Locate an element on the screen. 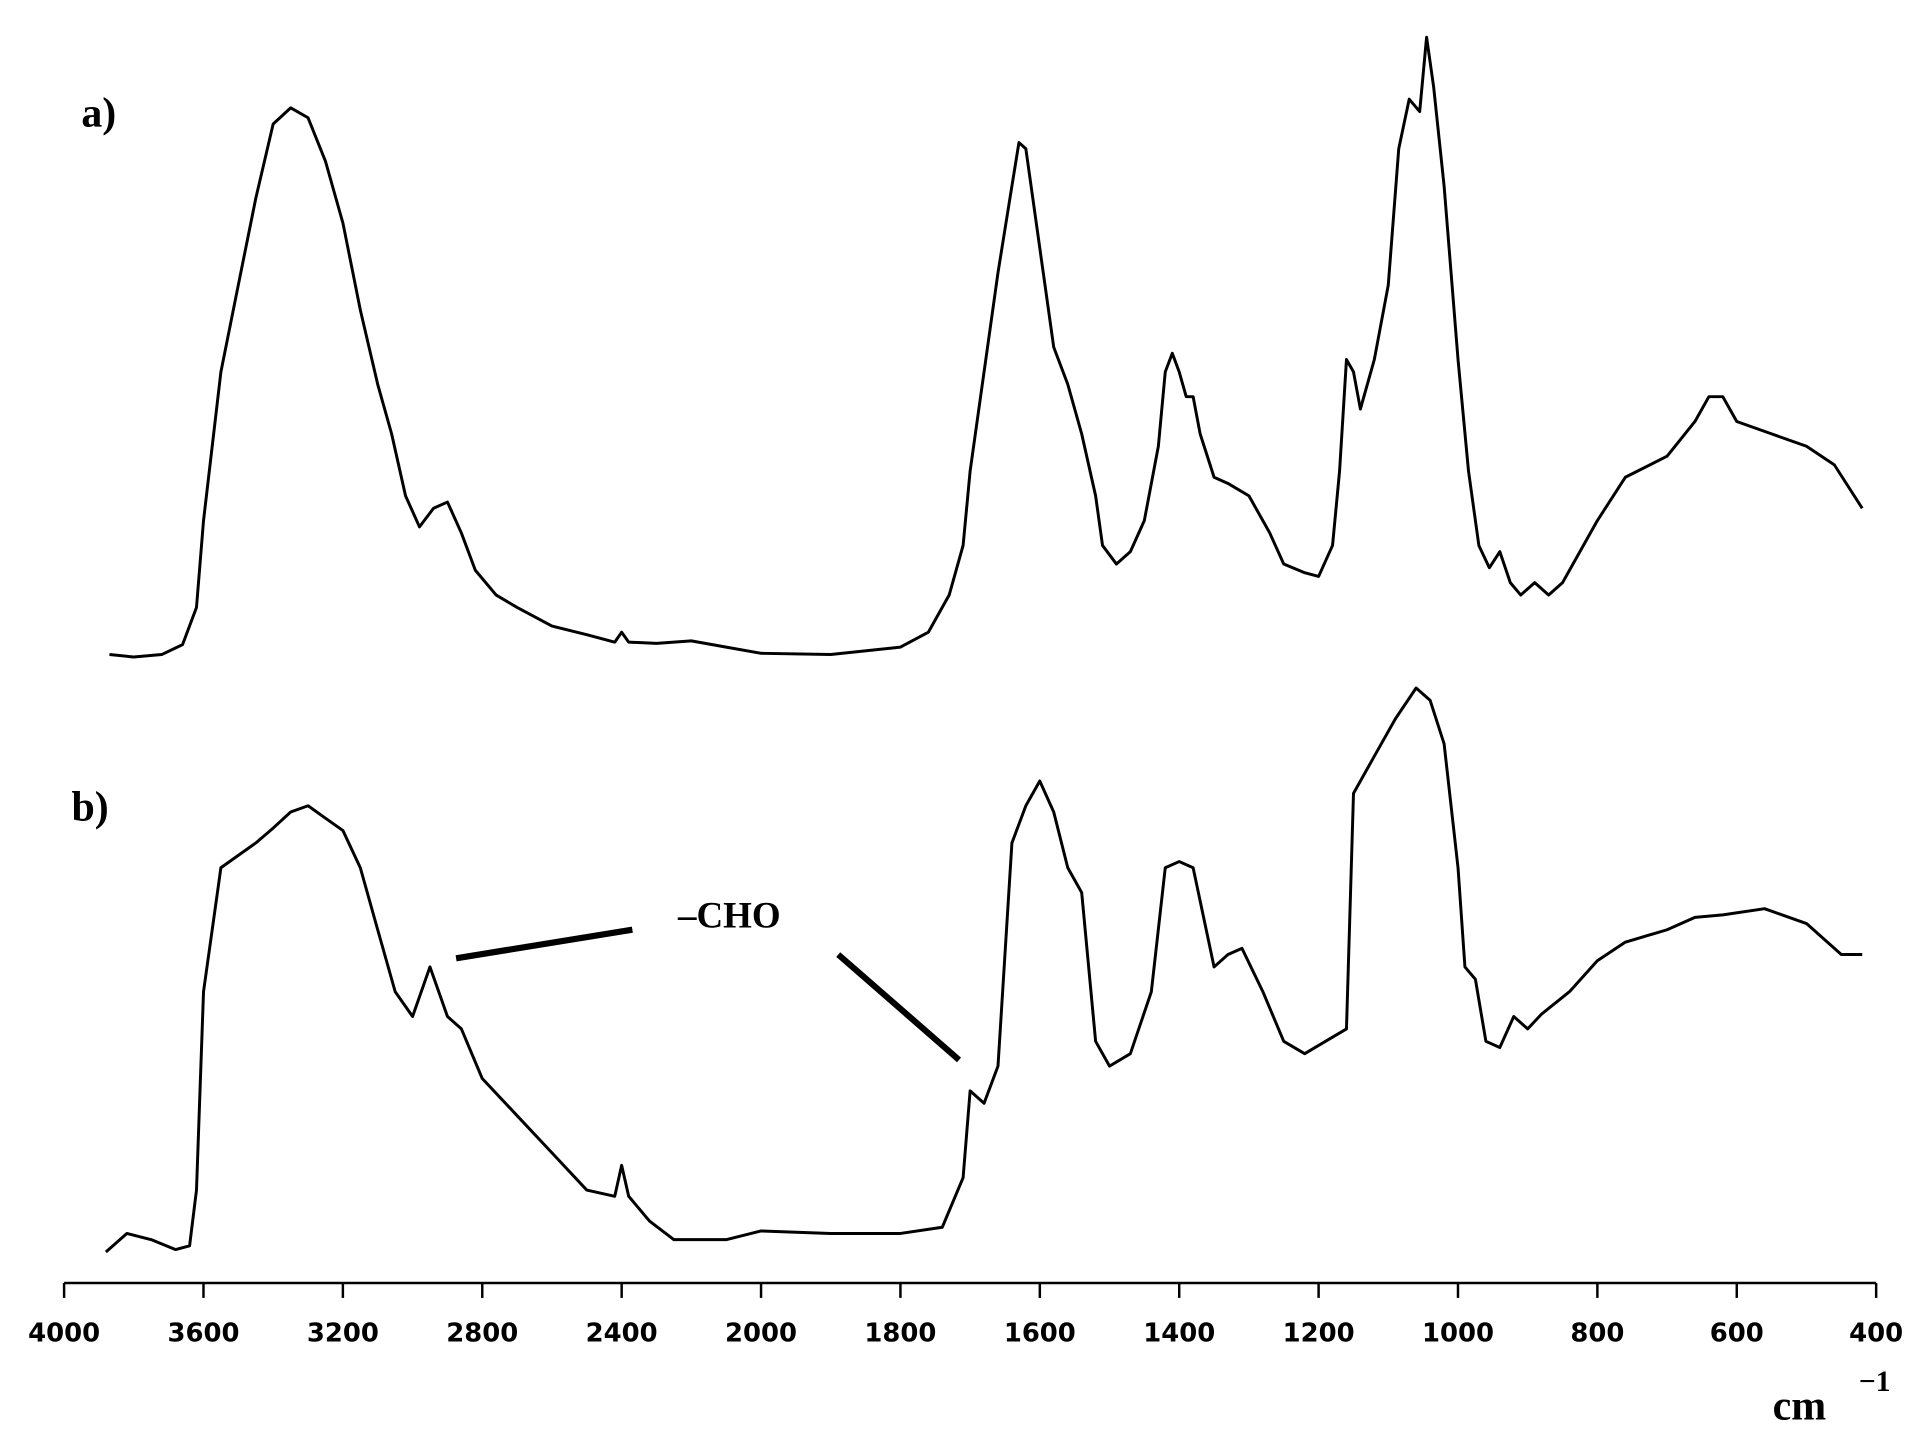 Image resolution: width=1923 pixels, height=1438 pixels. x-tick-label: 2000 is located at coordinates (761, 1333).